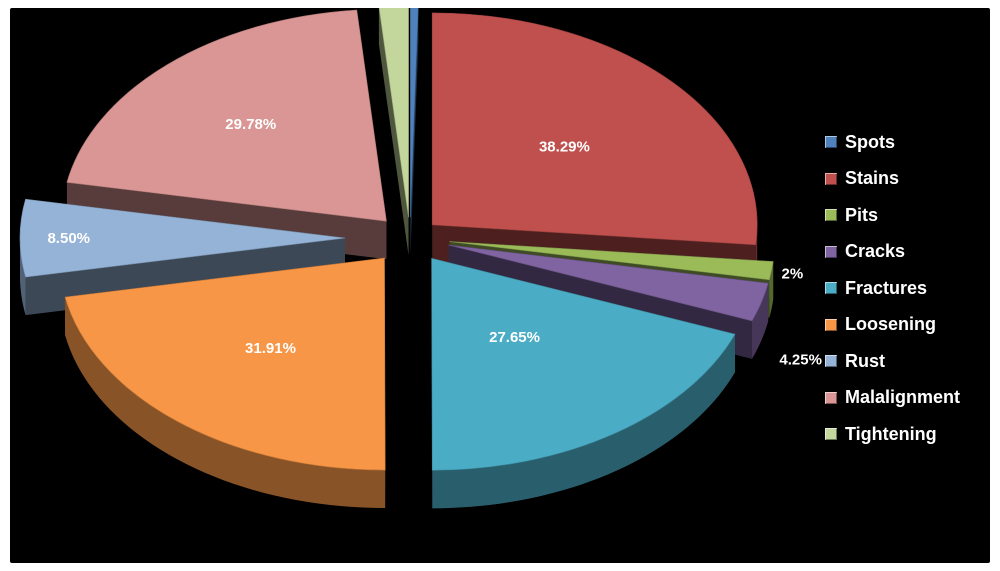 The image size is (1000, 571). Describe the element at coordinates (414, 113) in the screenshot. I see `pie-slice-spots` at that location.